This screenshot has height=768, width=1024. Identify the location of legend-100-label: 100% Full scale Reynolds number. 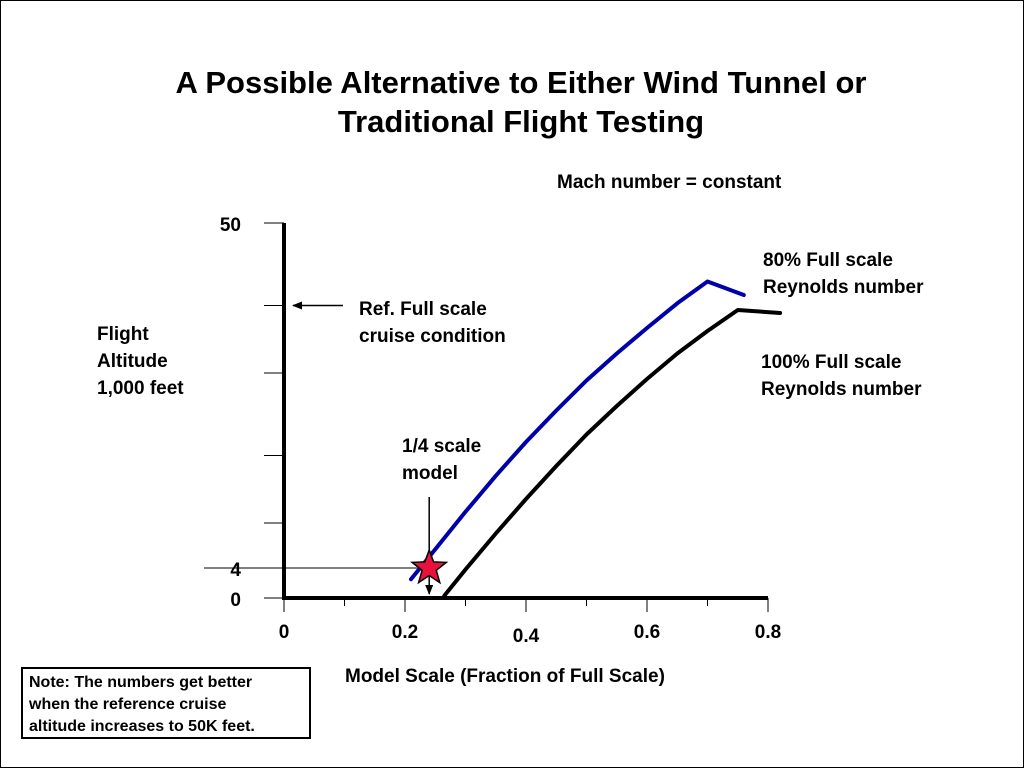
(841, 376).